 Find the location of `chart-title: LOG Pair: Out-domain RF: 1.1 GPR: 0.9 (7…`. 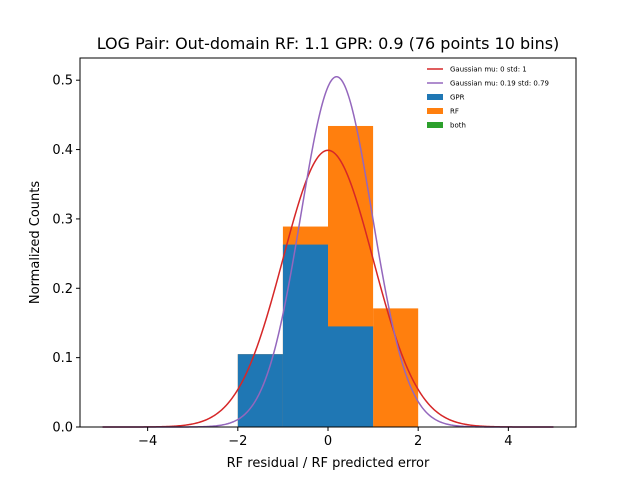

chart-title: LOG Pair: Out-domain RF: 1.1 GPR: 0.9 (7… is located at coordinates (328, 43).